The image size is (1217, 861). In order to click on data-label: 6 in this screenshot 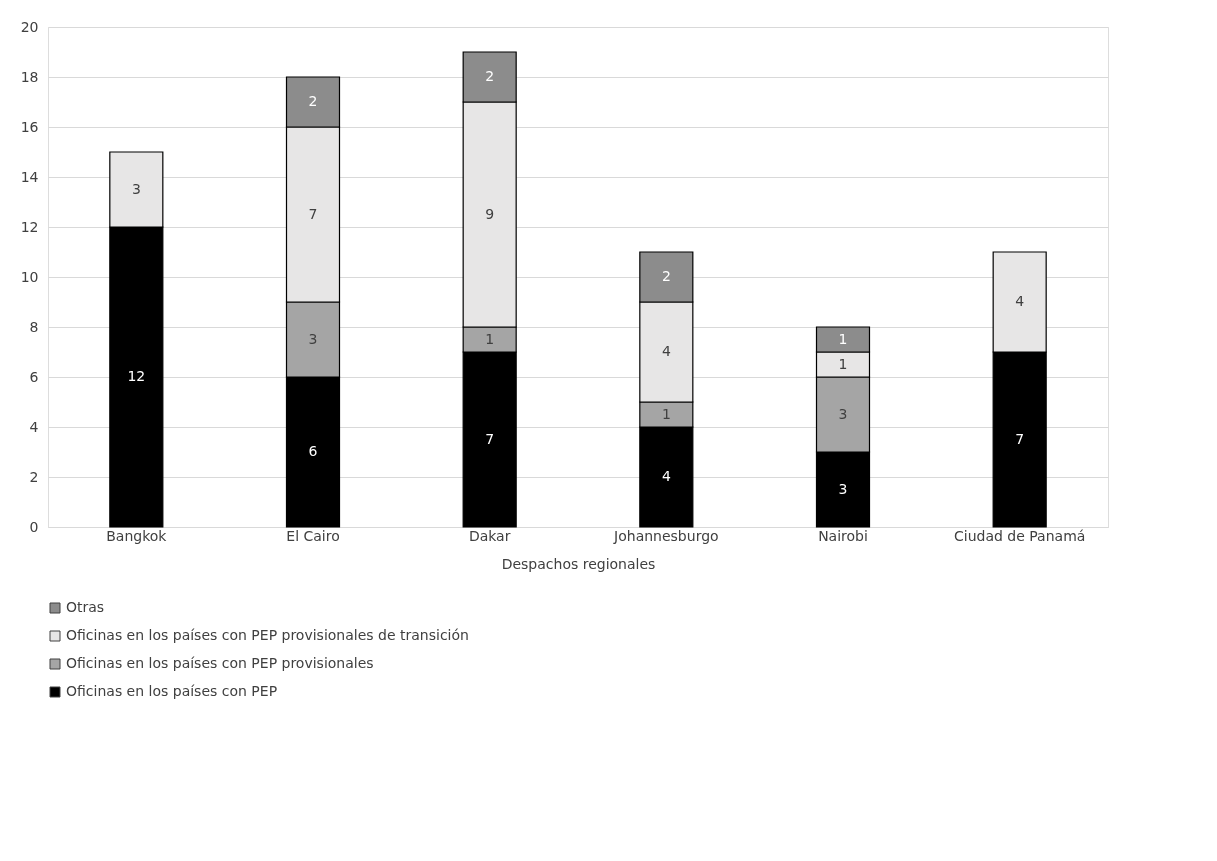, I will do `click(313, 451)`.